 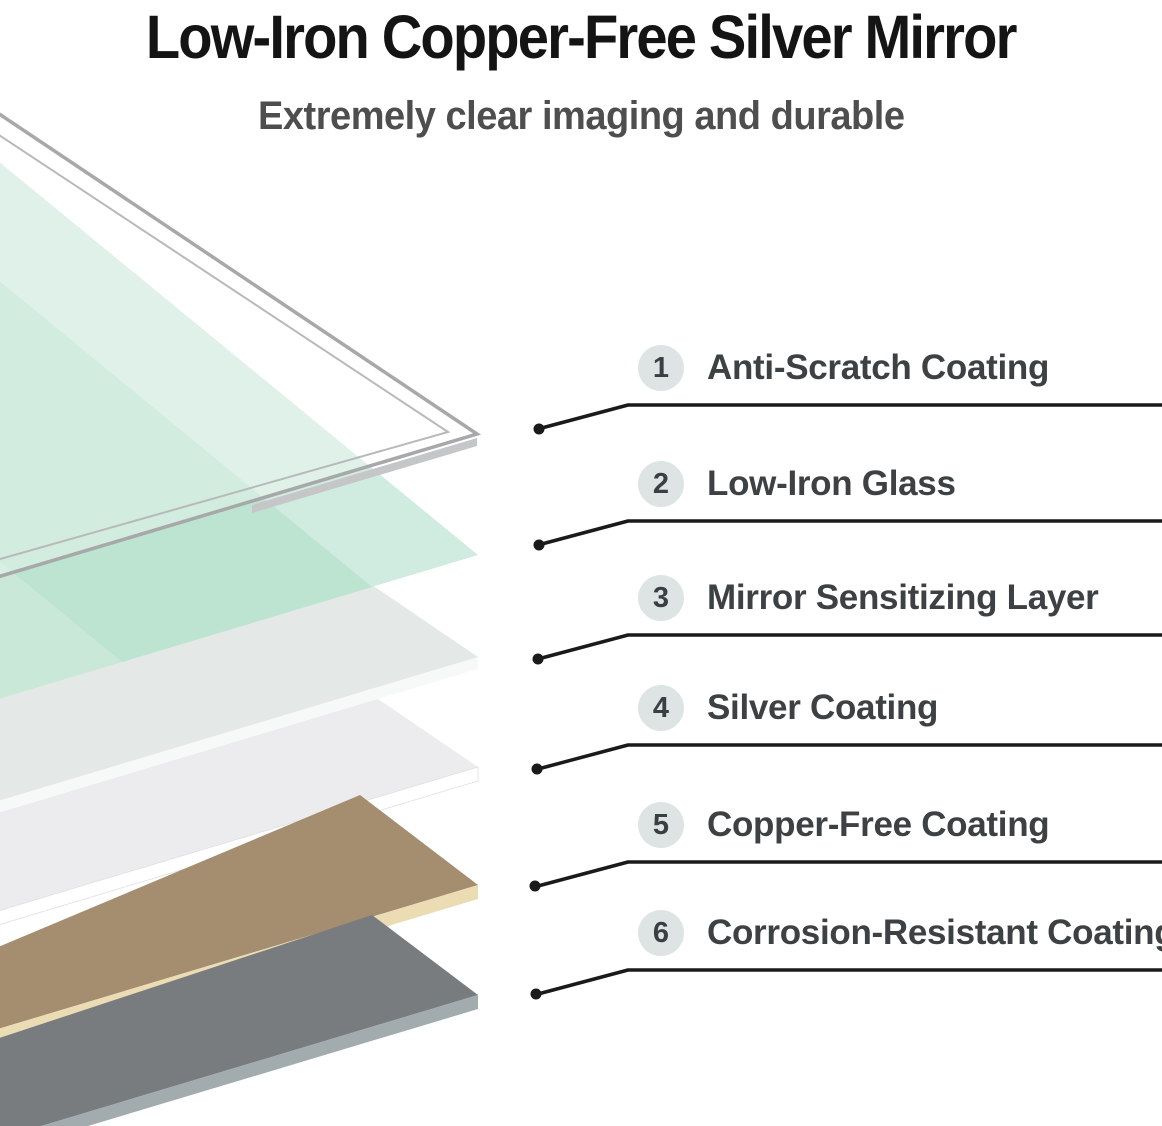 What do you see at coordinates (661, 598) in the screenshot?
I see `callout-badge-3: 3` at bounding box center [661, 598].